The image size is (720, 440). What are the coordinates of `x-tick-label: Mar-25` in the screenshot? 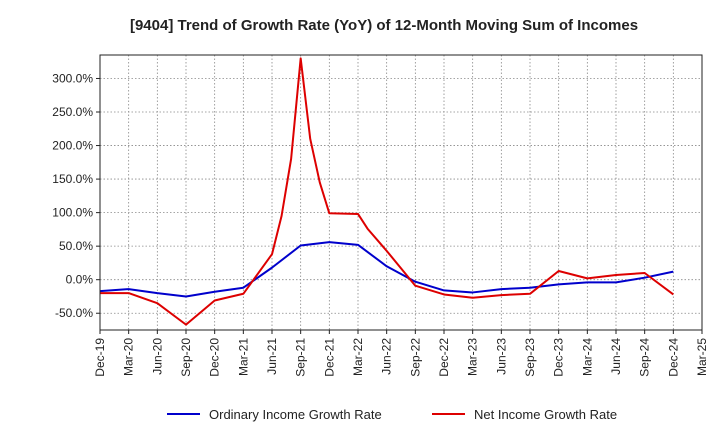 It's located at (702, 357).